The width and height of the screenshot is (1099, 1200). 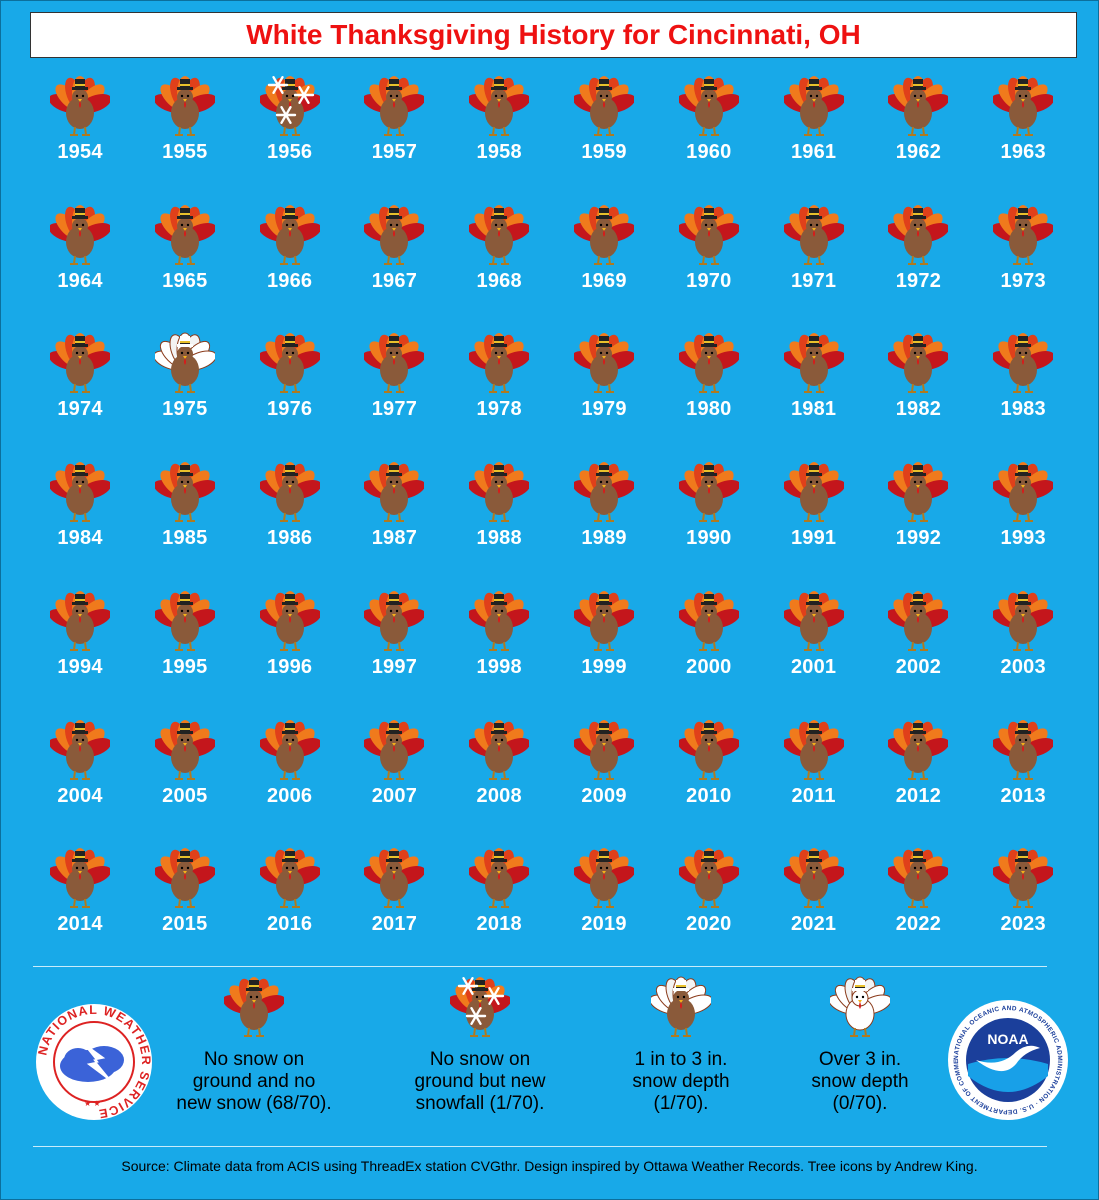 I want to click on legend-label-line: snow depth, so click(x=681, y=1081).